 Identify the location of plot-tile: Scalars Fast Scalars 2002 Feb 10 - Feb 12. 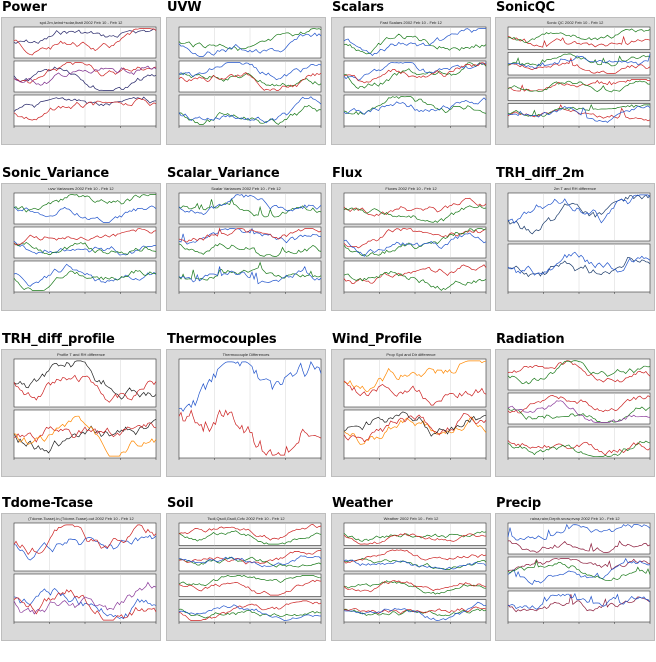
(411, 82).